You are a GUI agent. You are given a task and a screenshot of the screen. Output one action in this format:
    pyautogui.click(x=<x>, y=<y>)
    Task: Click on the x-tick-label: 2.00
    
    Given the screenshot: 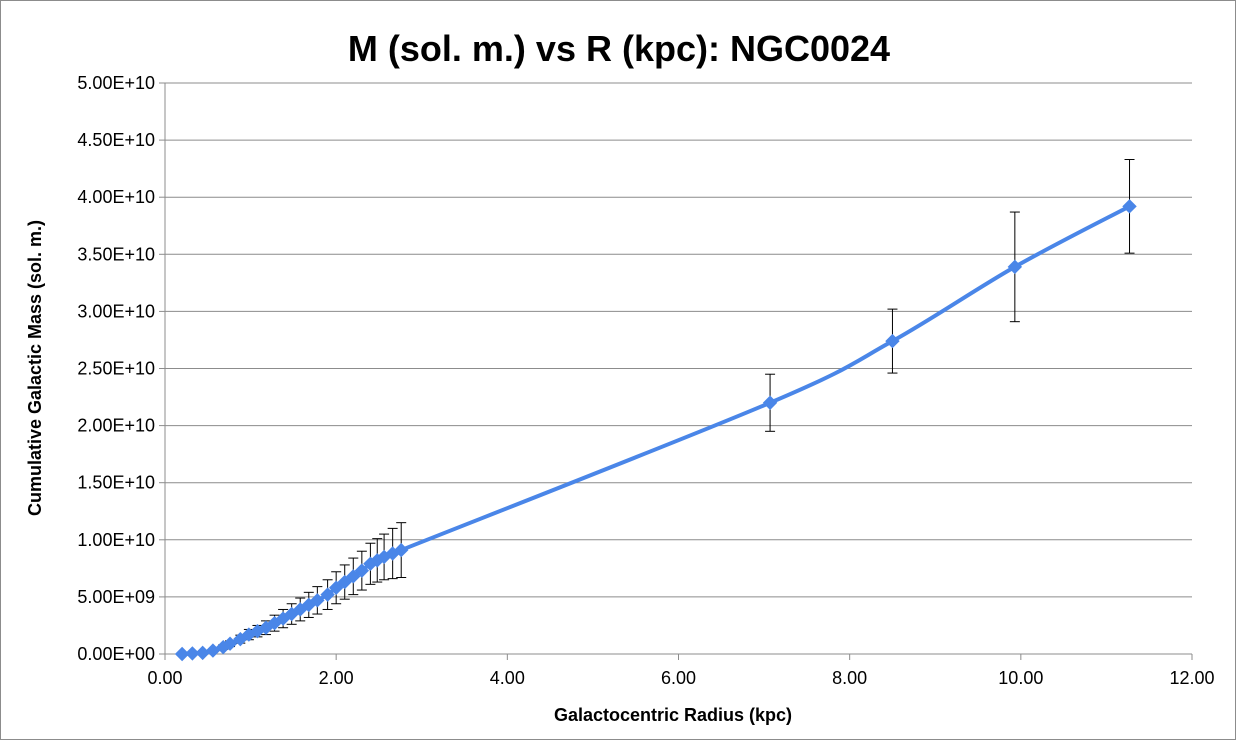 What is the action you would take?
    pyautogui.click(x=336, y=678)
    